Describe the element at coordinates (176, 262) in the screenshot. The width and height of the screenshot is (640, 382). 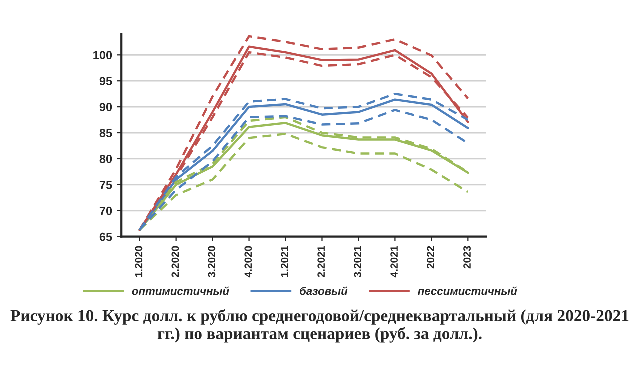
I see `x-tick-label: 2.2020` at that location.